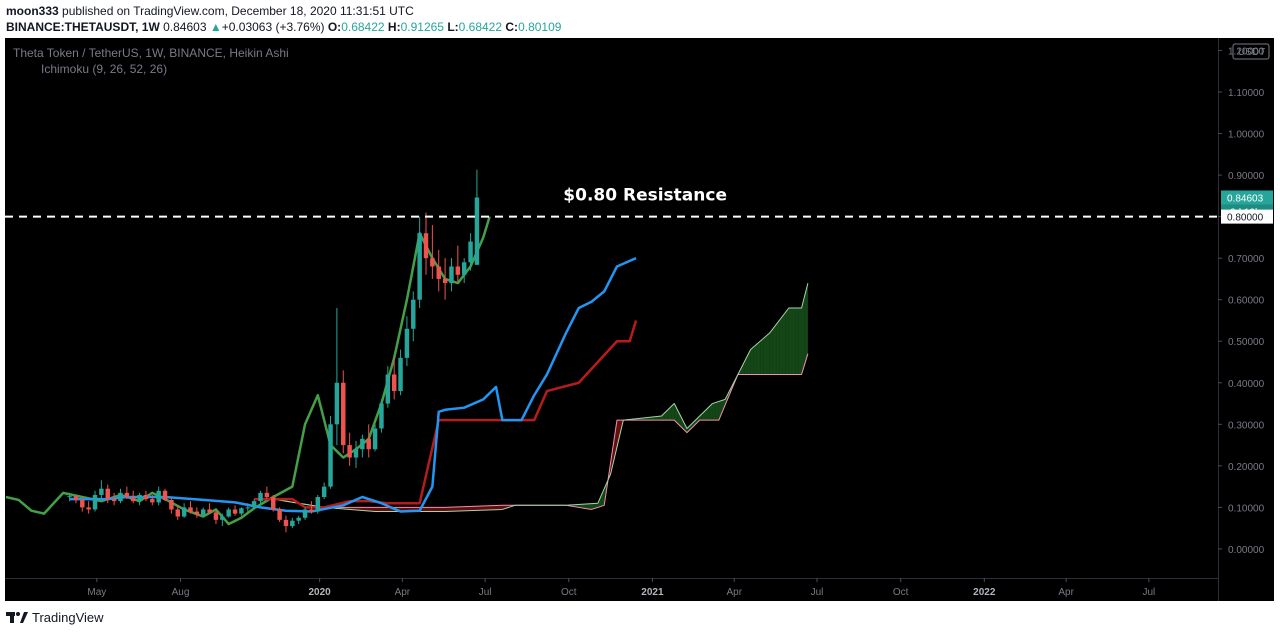 This screenshot has height=635, width=1280. I want to click on author-name: moon333, so click(32, 11).